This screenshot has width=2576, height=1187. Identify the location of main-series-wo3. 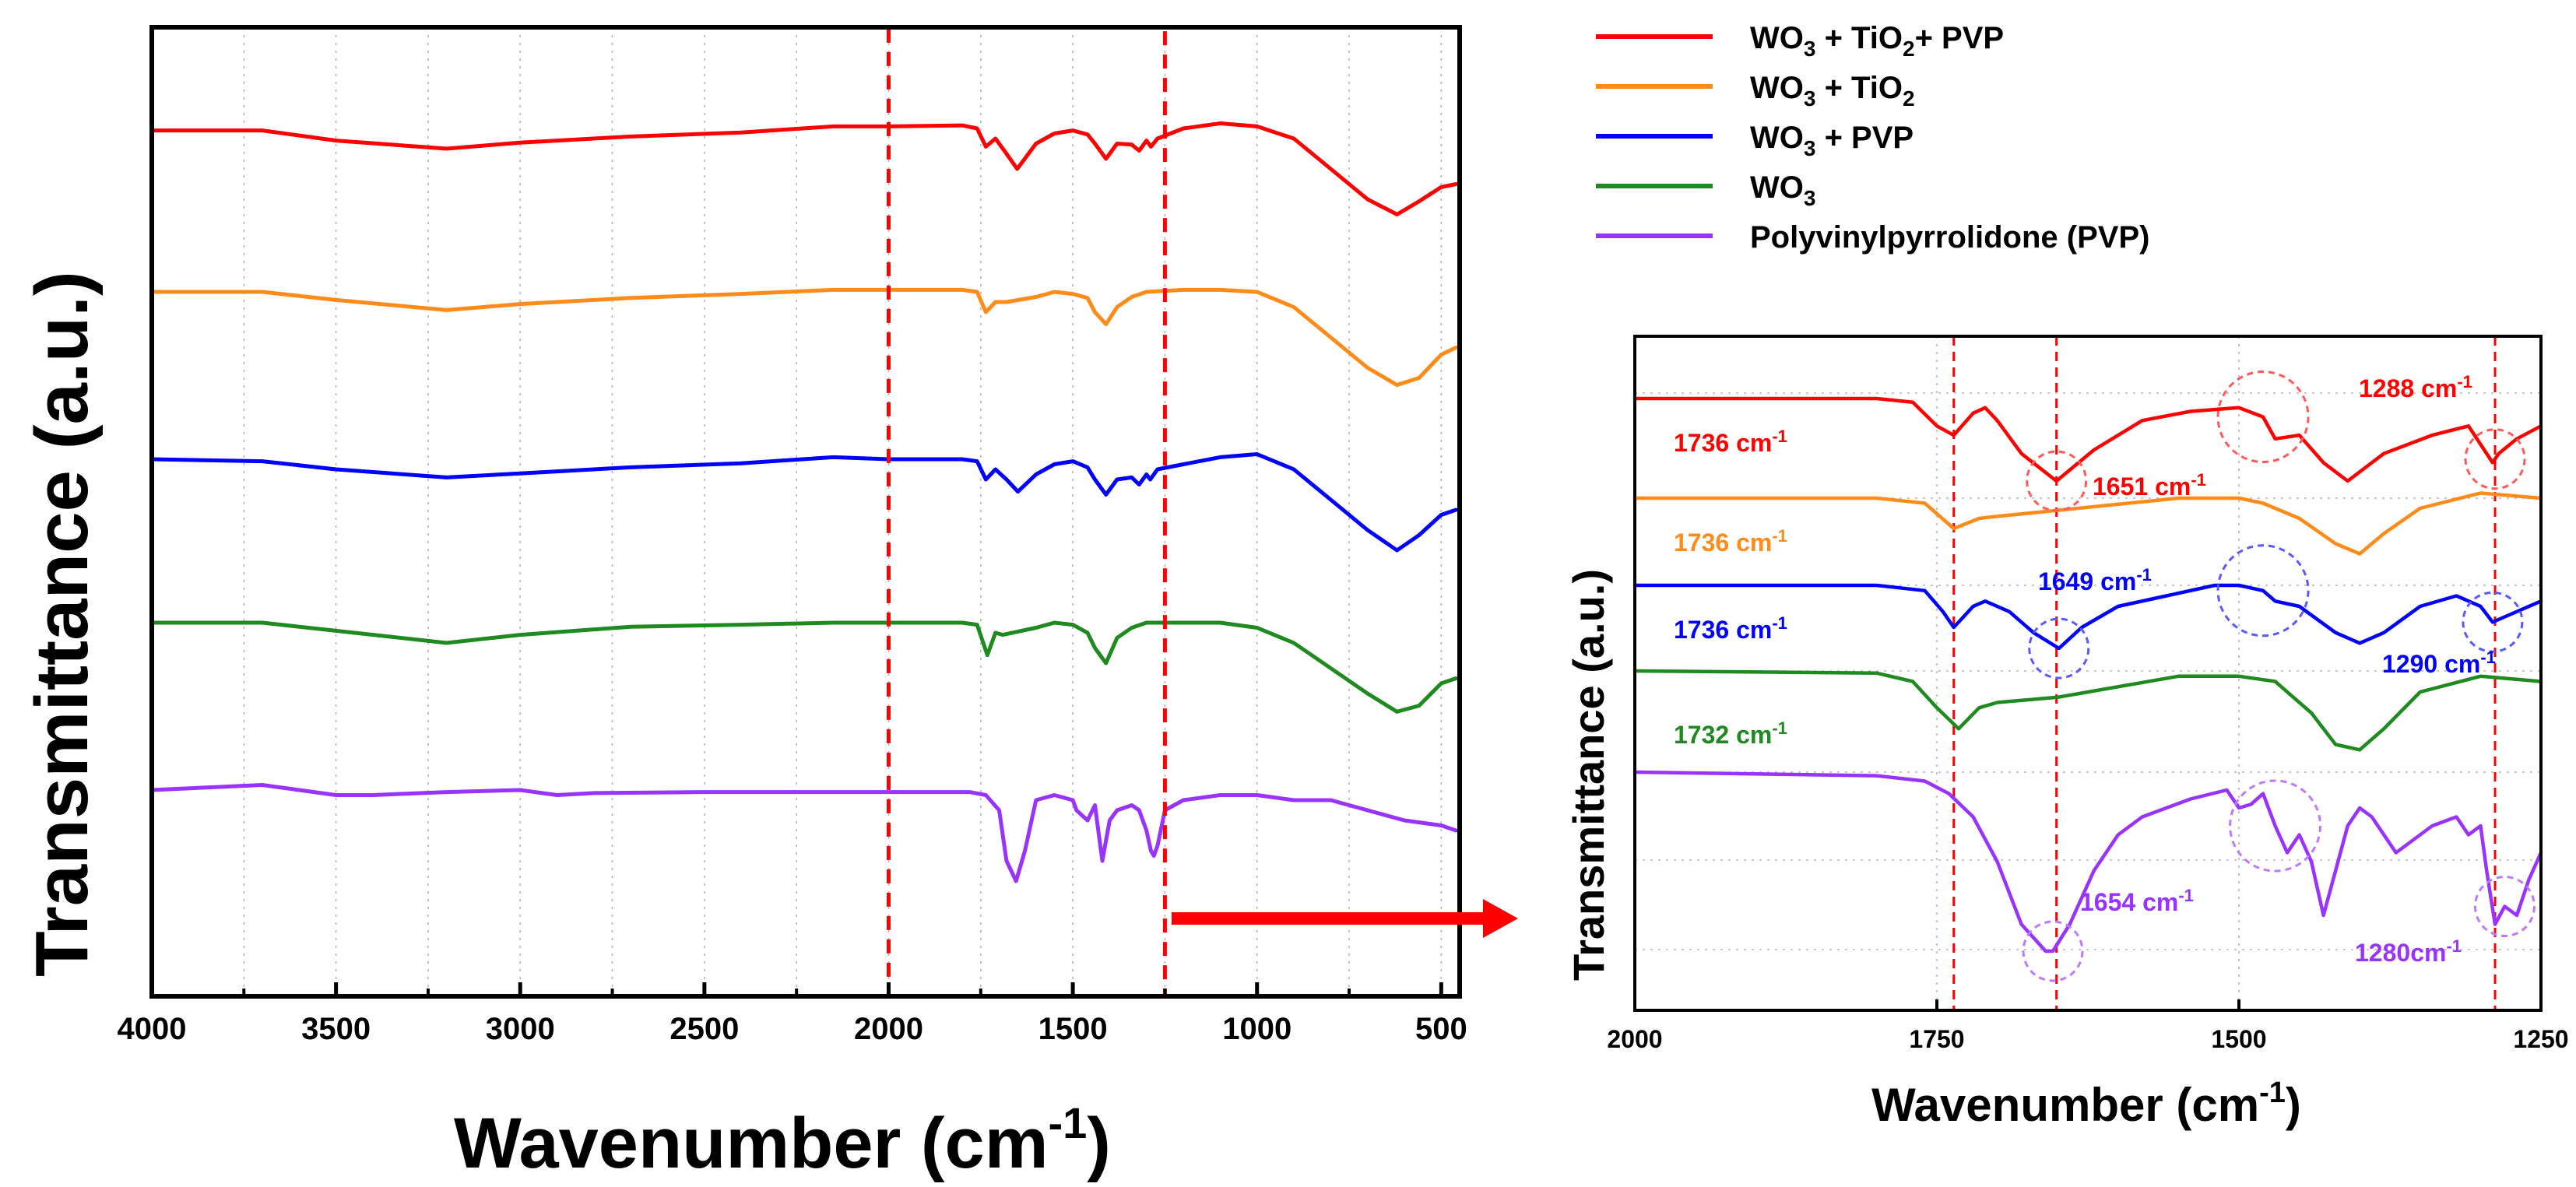
(803, 667).